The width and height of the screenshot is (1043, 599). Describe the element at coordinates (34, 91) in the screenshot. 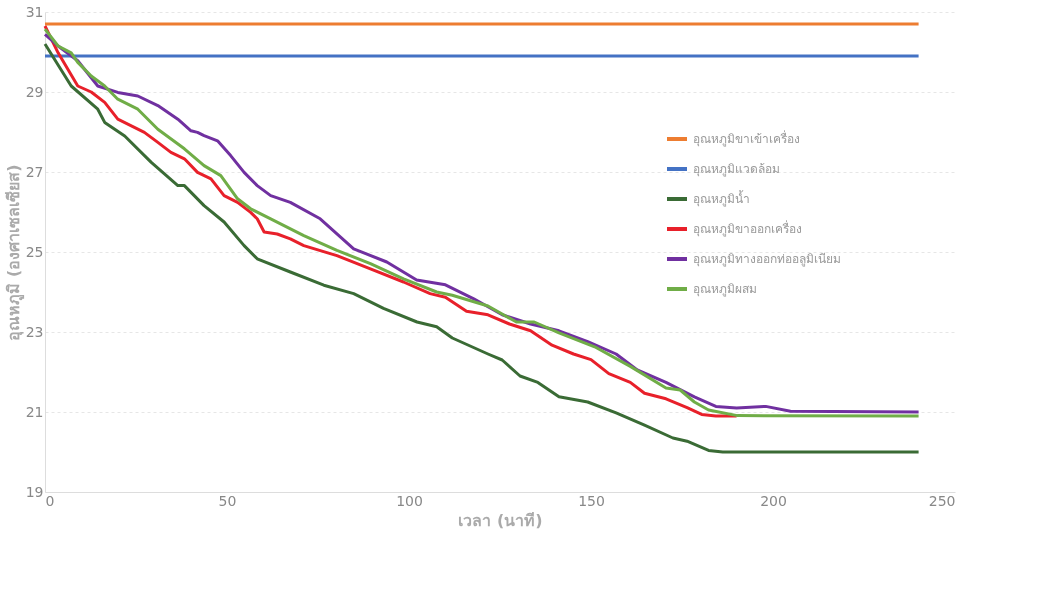

I see `y-tick-label: 29` at that location.